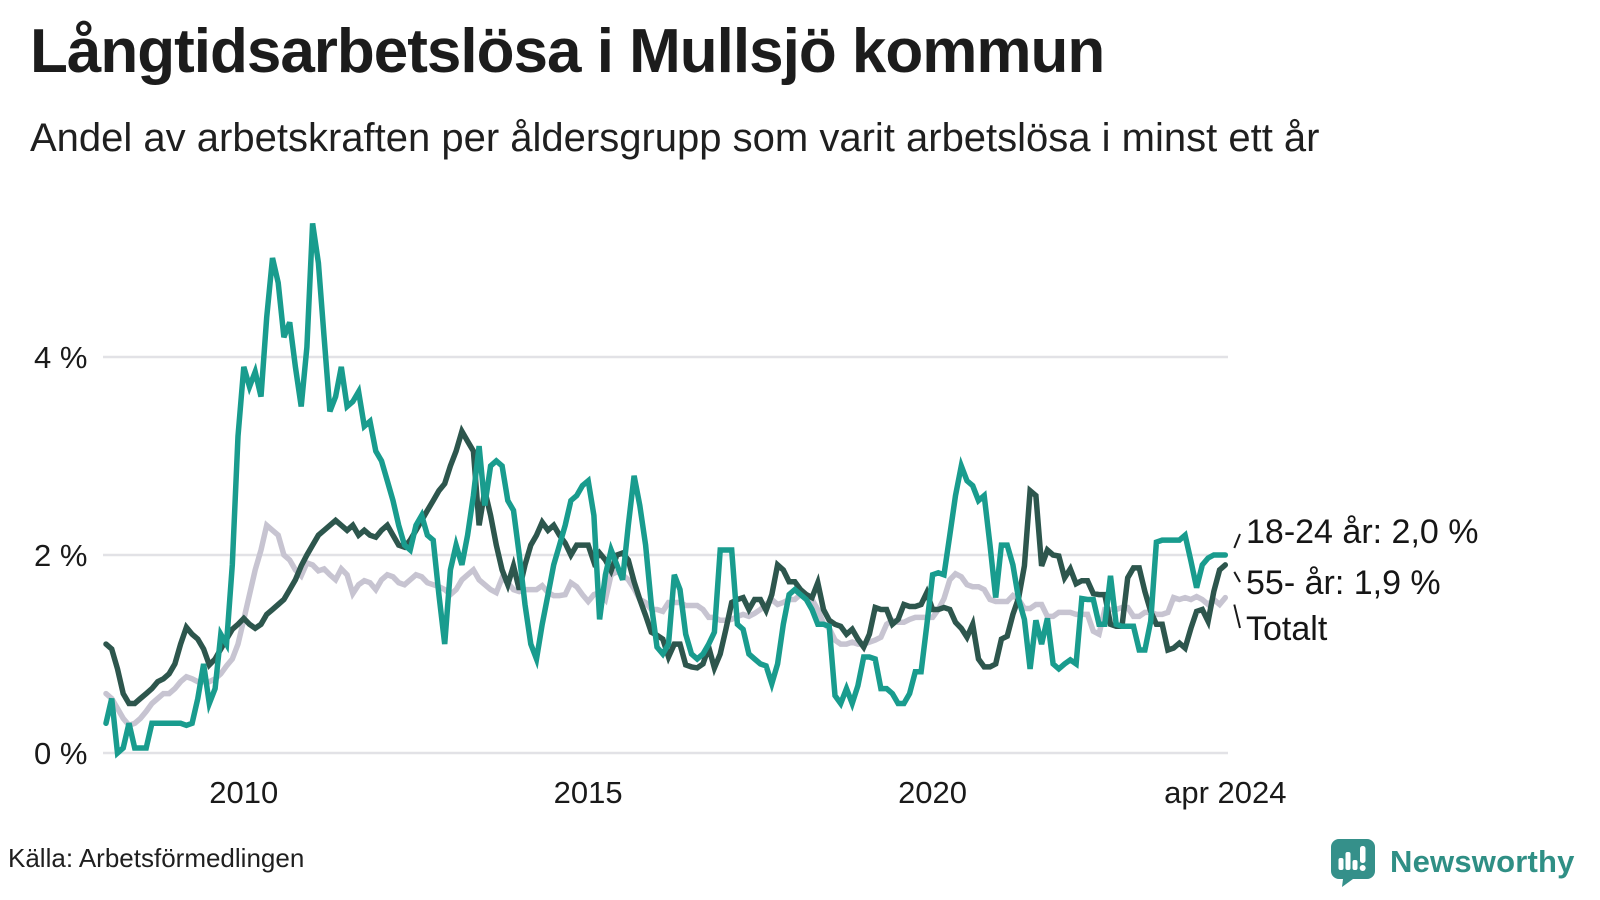  What do you see at coordinates (243, 792) in the screenshot?
I see `x-tick-label: 2010` at bounding box center [243, 792].